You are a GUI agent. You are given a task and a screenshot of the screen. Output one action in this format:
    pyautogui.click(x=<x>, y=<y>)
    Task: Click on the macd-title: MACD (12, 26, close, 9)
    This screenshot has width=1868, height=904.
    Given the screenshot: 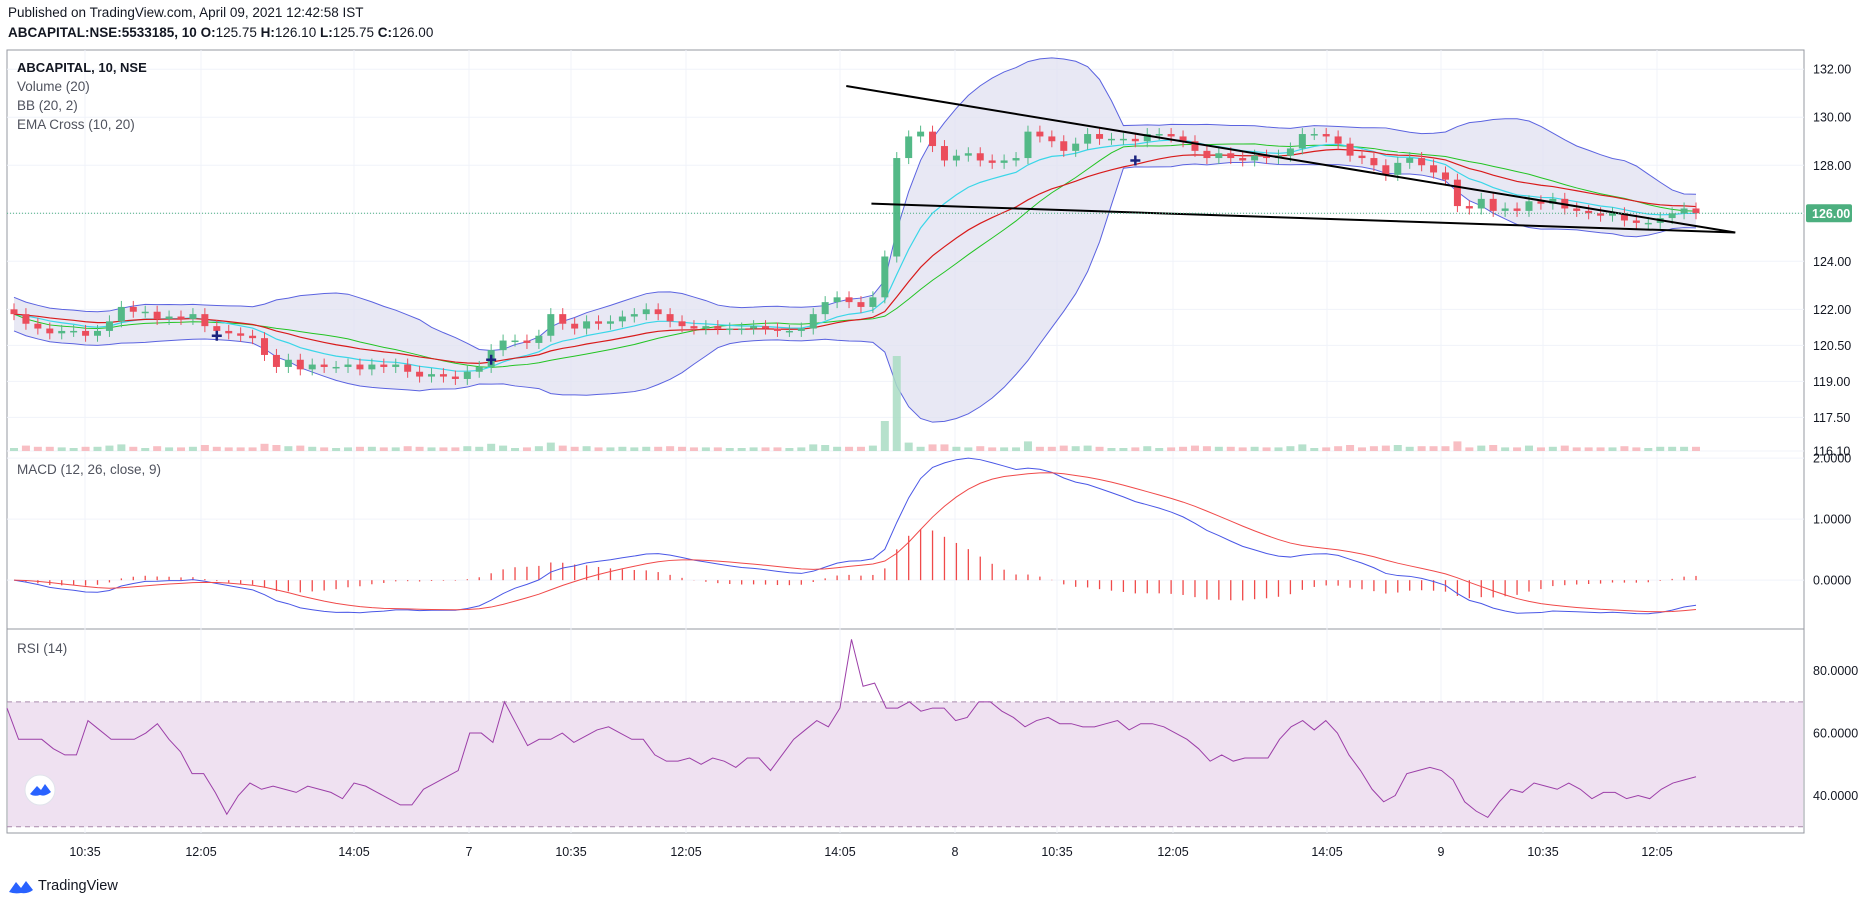 What is the action you would take?
    pyautogui.click(x=89, y=469)
    